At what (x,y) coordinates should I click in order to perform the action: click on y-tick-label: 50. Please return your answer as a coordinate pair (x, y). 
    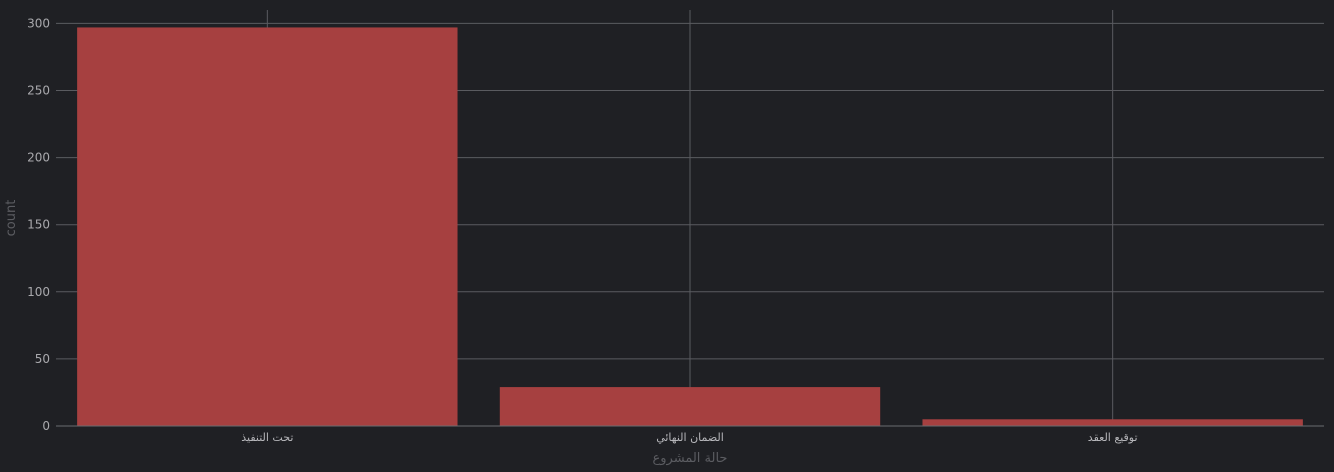
    Looking at the image, I should click on (42, 359).